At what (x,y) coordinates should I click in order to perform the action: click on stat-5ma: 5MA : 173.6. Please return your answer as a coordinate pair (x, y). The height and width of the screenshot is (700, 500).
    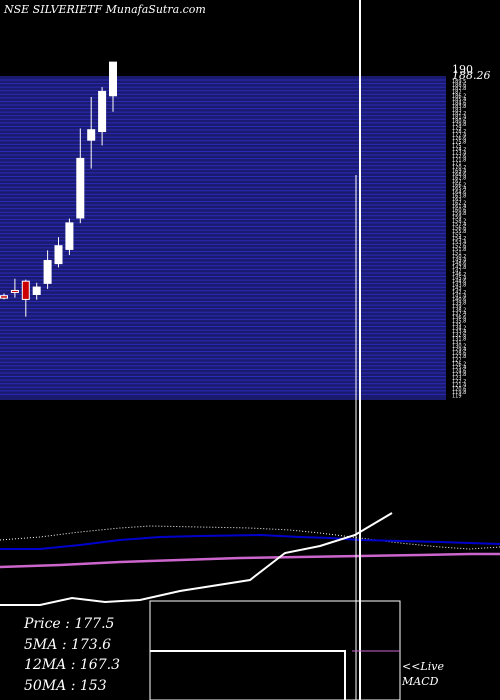
    Looking at the image, I should click on (67, 645).